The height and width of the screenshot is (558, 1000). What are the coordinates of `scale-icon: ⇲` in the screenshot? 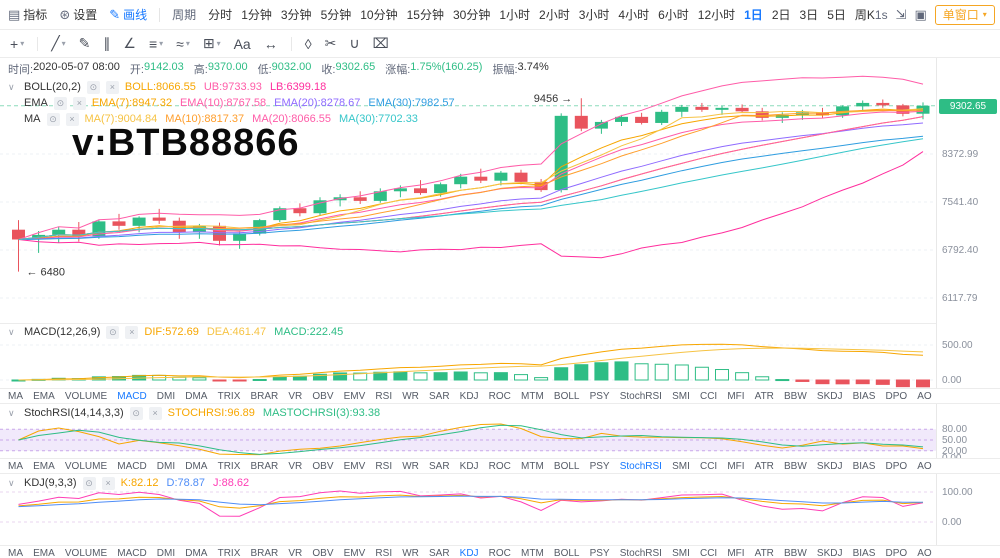 It's located at (901, 14).